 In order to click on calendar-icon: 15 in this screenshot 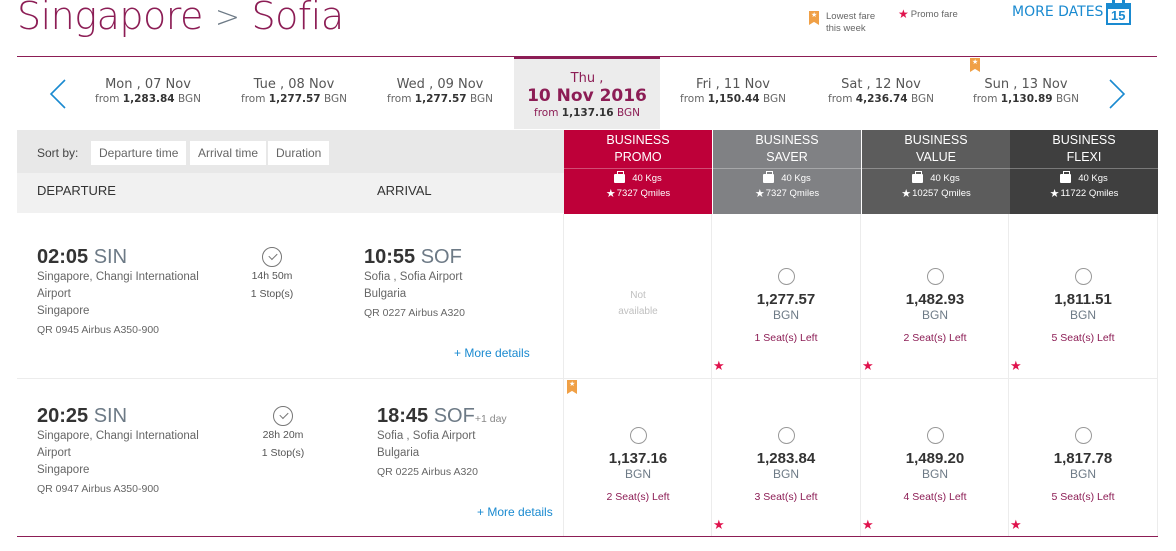, I will do `click(1118, 12)`.